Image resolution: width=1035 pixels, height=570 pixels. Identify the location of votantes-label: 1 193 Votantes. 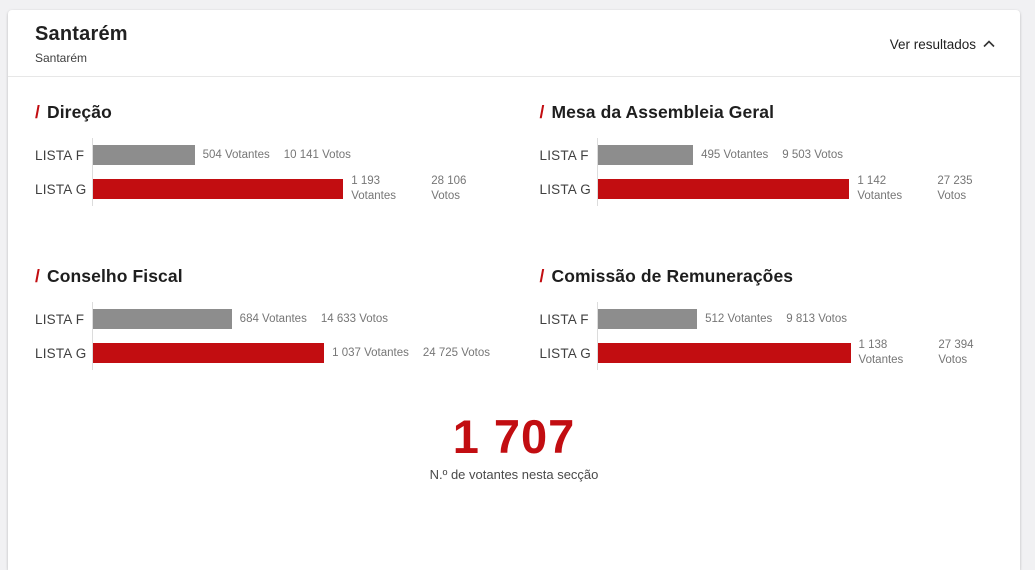
(374, 188).